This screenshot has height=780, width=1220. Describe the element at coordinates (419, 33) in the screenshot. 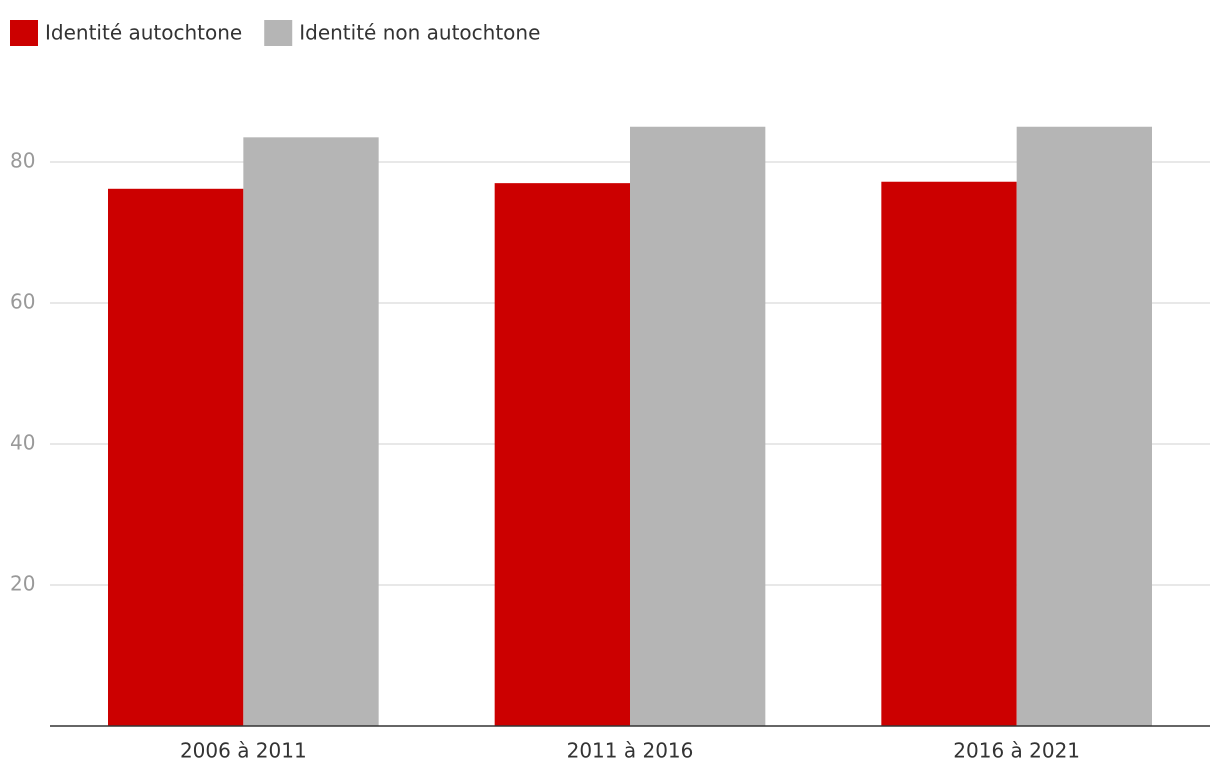

I see `legend-label: Identité non autochtone` at that location.